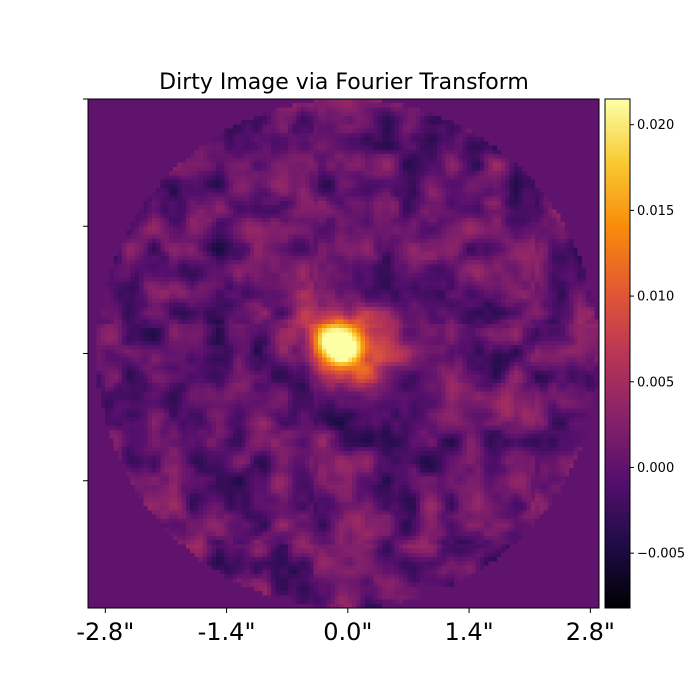 This screenshot has height=700, width=700. What do you see at coordinates (657, 340) in the screenshot?
I see `colorbar-ticks: −0.005 0.000 0.005 0.010 0.015 0.020` at bounding box center [657, 340].